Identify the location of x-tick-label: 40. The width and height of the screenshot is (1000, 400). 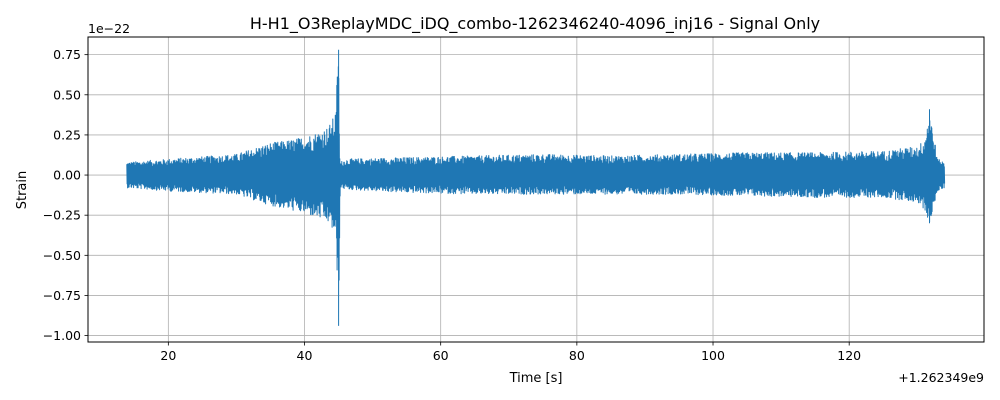
(305, 355).